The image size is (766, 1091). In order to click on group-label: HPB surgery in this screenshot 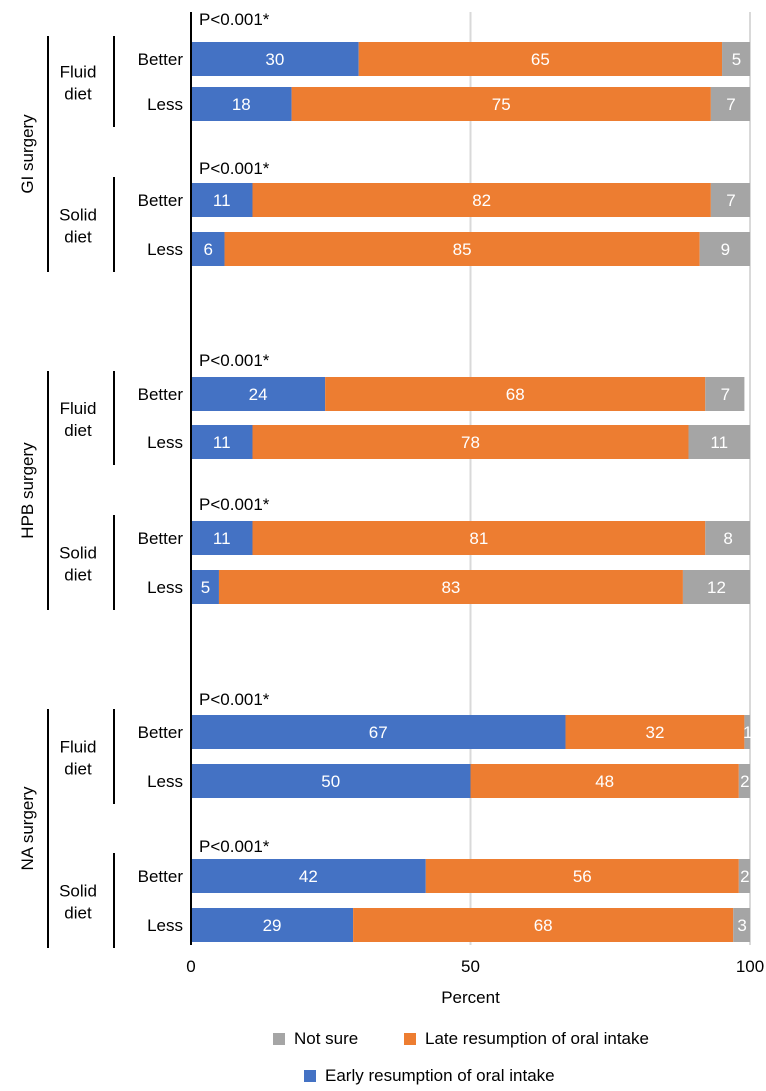, I will do `click(27, 490)`.